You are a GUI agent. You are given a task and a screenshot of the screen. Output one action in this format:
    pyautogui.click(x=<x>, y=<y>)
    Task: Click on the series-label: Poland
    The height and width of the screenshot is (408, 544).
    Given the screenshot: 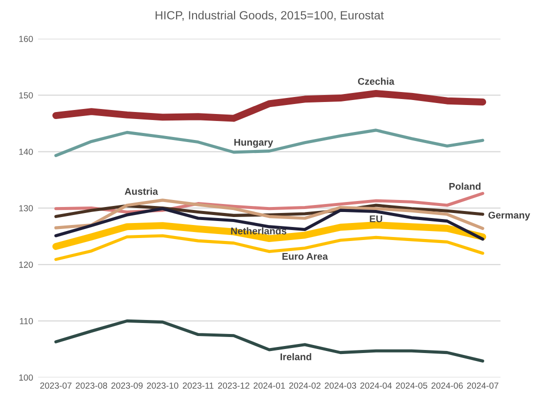 What is the action you would take?
    pyautogui.click(x=464, y=186)
    